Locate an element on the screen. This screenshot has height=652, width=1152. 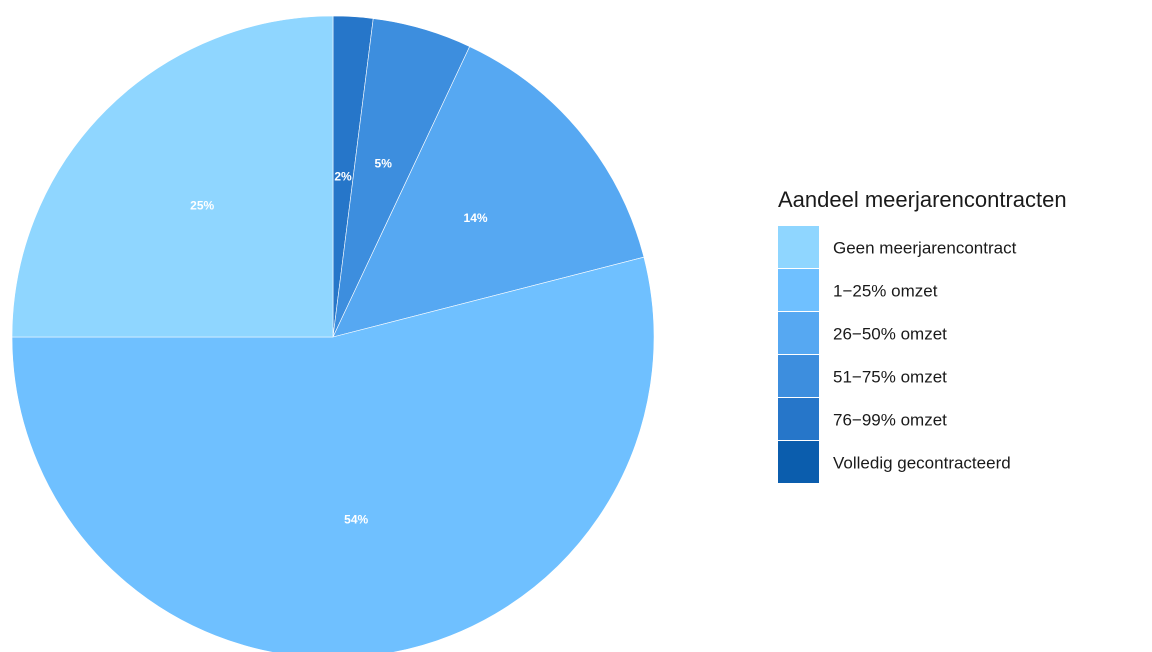
legend-label: 26−50% omzet is located at coordinates (890, 334).